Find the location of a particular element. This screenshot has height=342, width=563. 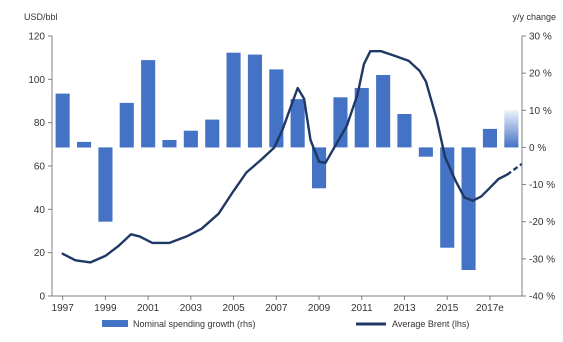

legend-line-label: Average Brent (lhs) is located at coordinates (430, 324).